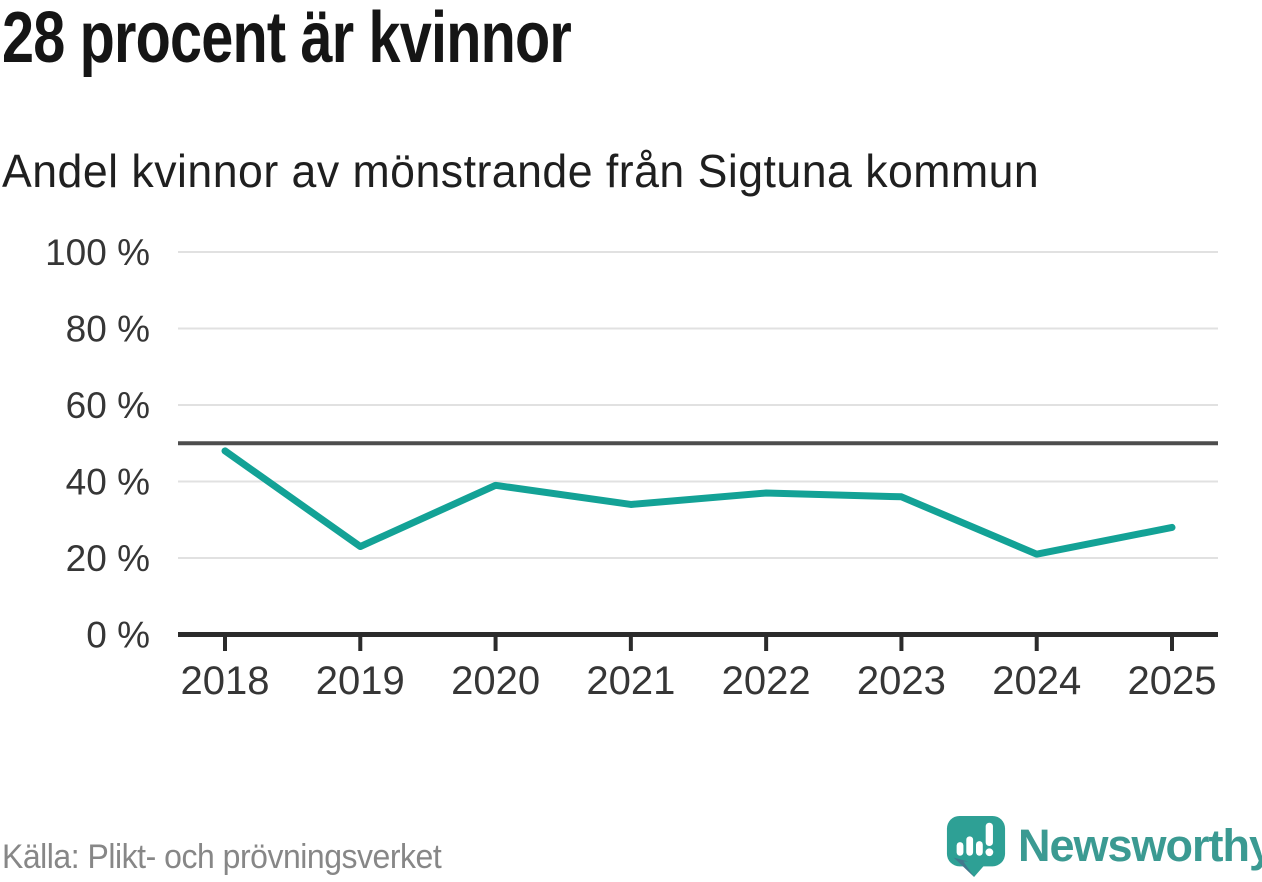 The width and height of the screenshot is (1262, 882). What do you see at coordinates (222, 857) in the screenshot?
I see `source-note: Källa: Plikt- och prövningsverket` at bounding box center [222, 857].